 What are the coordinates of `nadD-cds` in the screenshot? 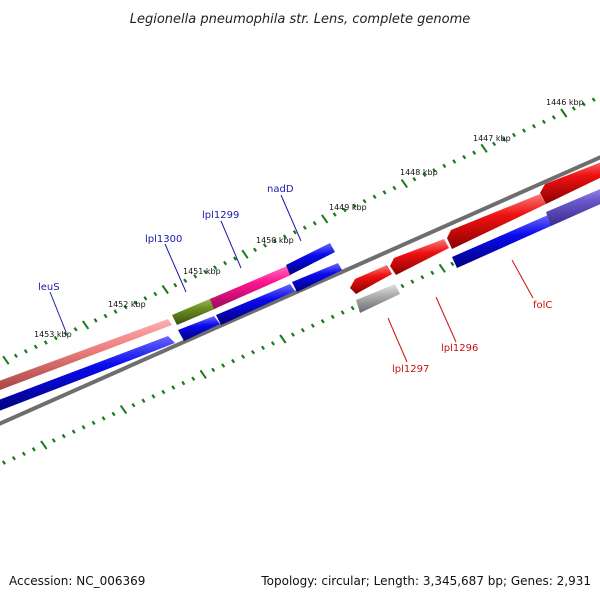 It's located at (317, 277).